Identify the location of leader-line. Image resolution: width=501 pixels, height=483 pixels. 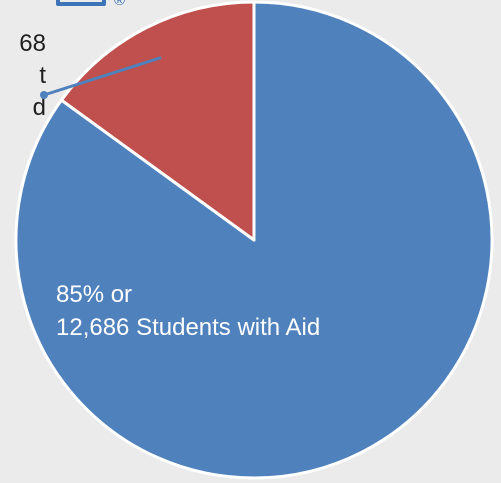
(102, 76).